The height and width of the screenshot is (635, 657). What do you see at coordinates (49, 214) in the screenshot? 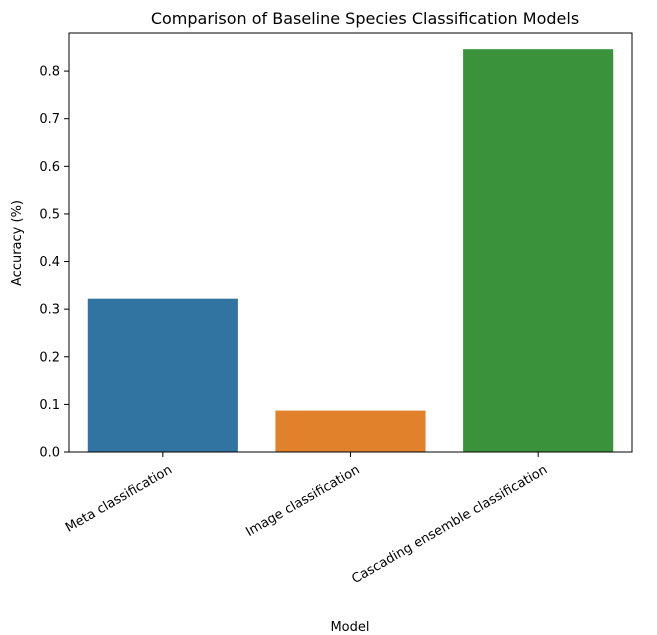
I see `y-tick-label: 0.5` at bounding box center [49, 214].